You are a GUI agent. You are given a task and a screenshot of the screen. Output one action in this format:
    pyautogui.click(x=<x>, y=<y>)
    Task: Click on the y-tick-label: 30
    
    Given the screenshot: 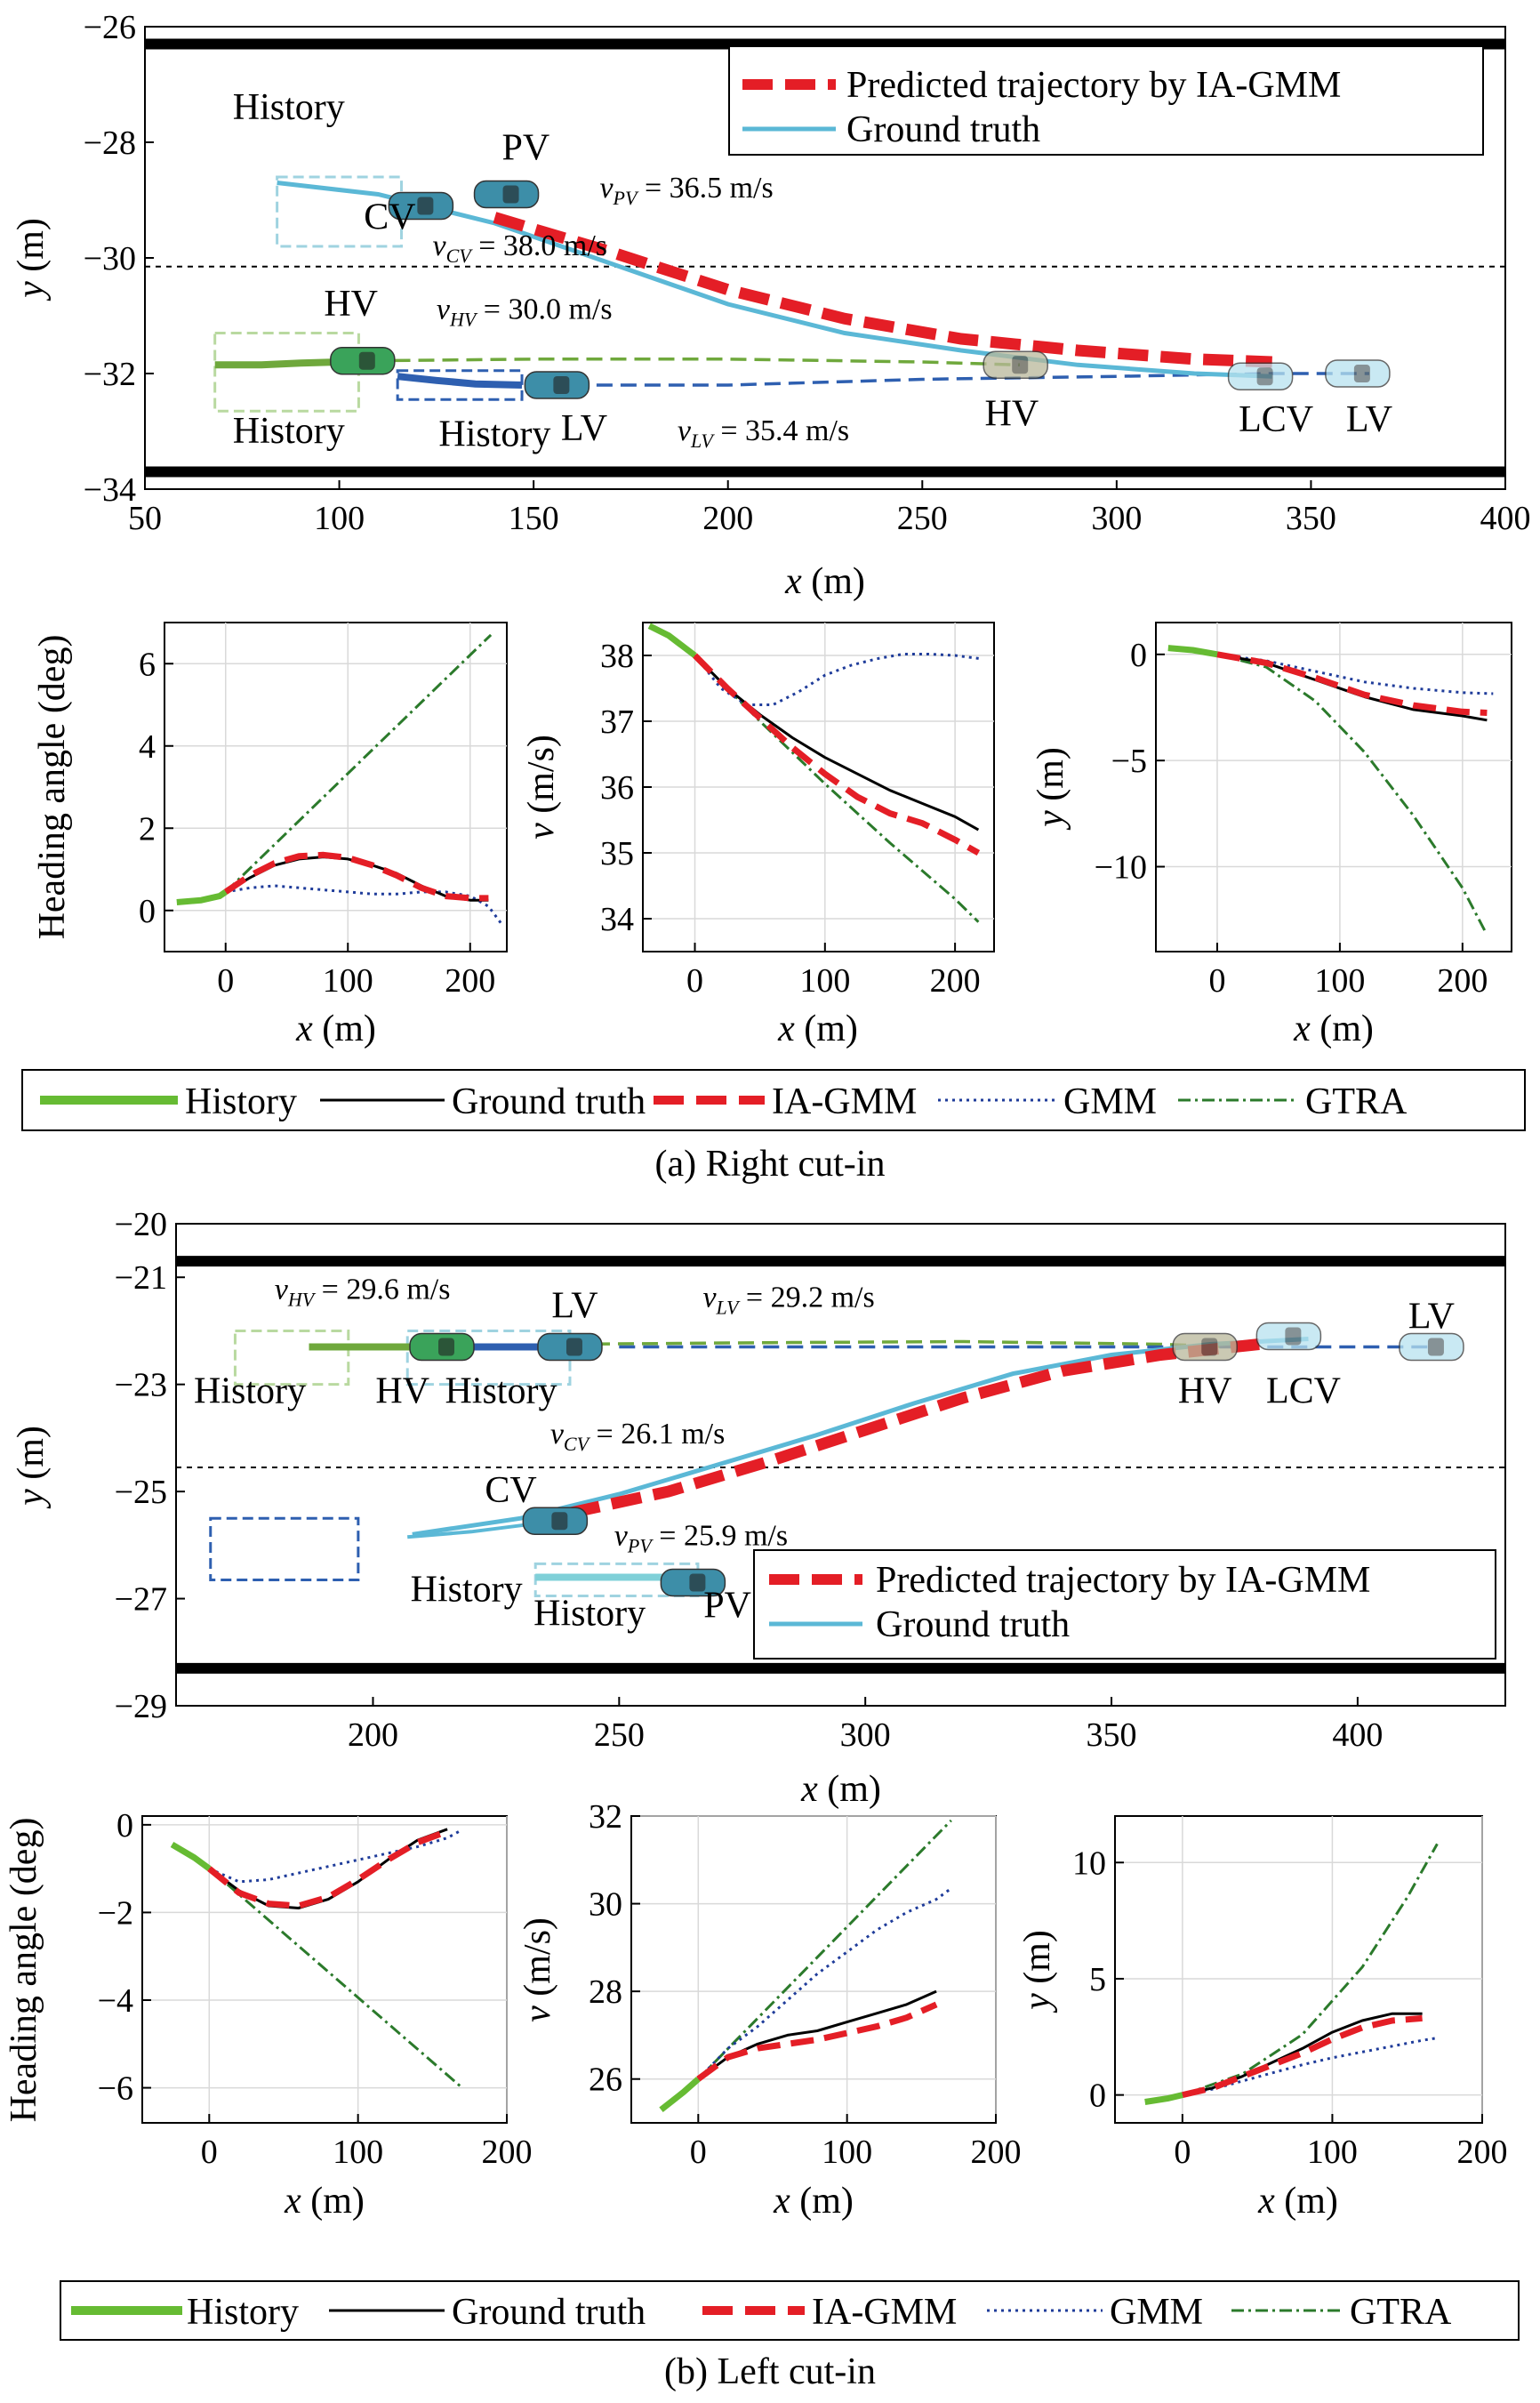 What is the action you would take?
    pyautogui.click(x=605, y=1905)
    